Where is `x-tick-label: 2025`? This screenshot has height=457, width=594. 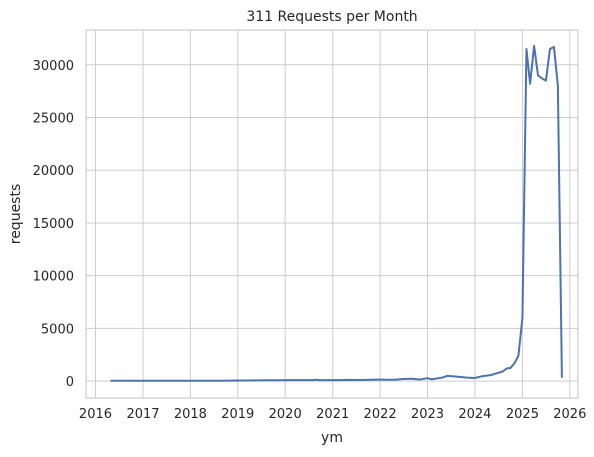
x-tick-label: 2025 is located at coordinates (522, 414).